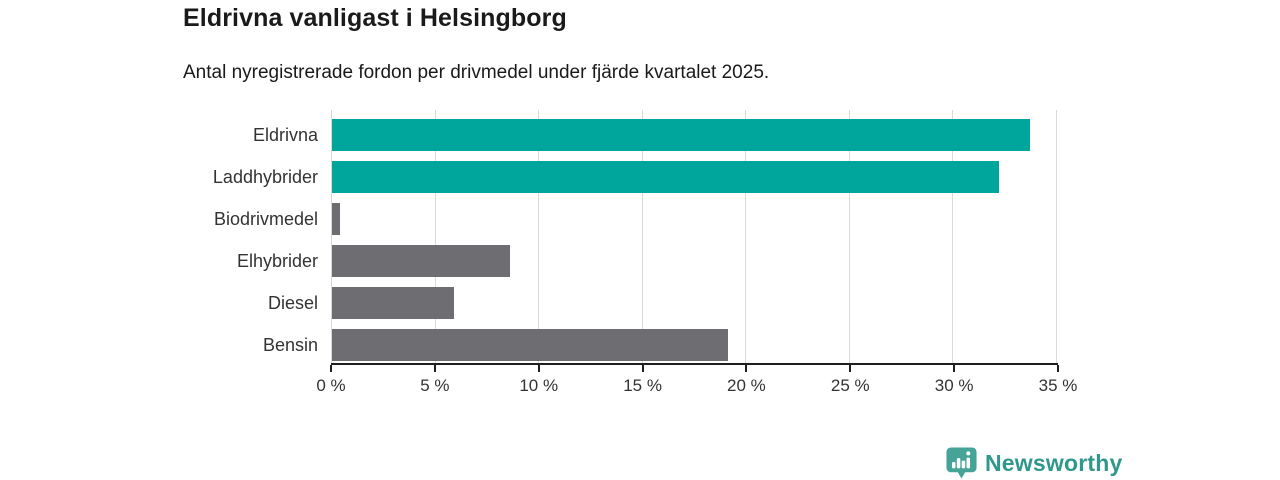  What do you see at coordinates (850, 385) in the screenshot?
I see `x-tick-label: 25 %` at bounding box center [850, 385].